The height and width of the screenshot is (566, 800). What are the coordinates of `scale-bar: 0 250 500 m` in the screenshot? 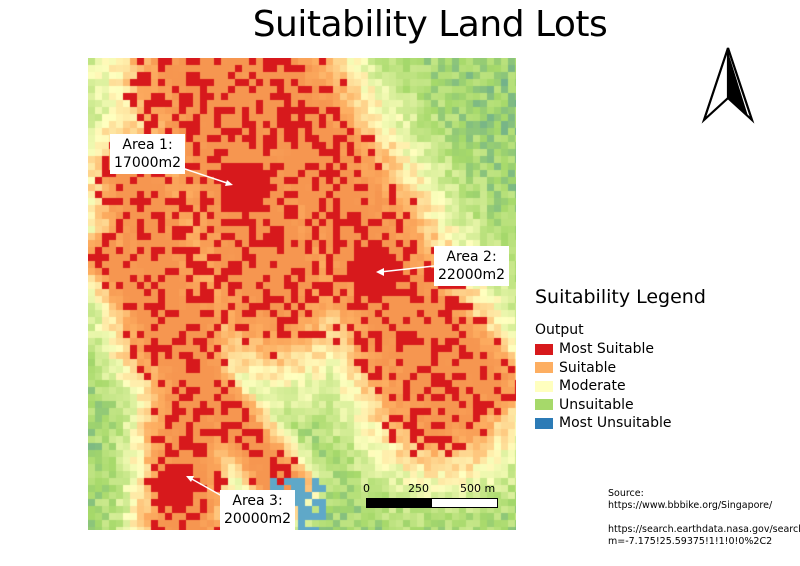 It's located at (437, 497).